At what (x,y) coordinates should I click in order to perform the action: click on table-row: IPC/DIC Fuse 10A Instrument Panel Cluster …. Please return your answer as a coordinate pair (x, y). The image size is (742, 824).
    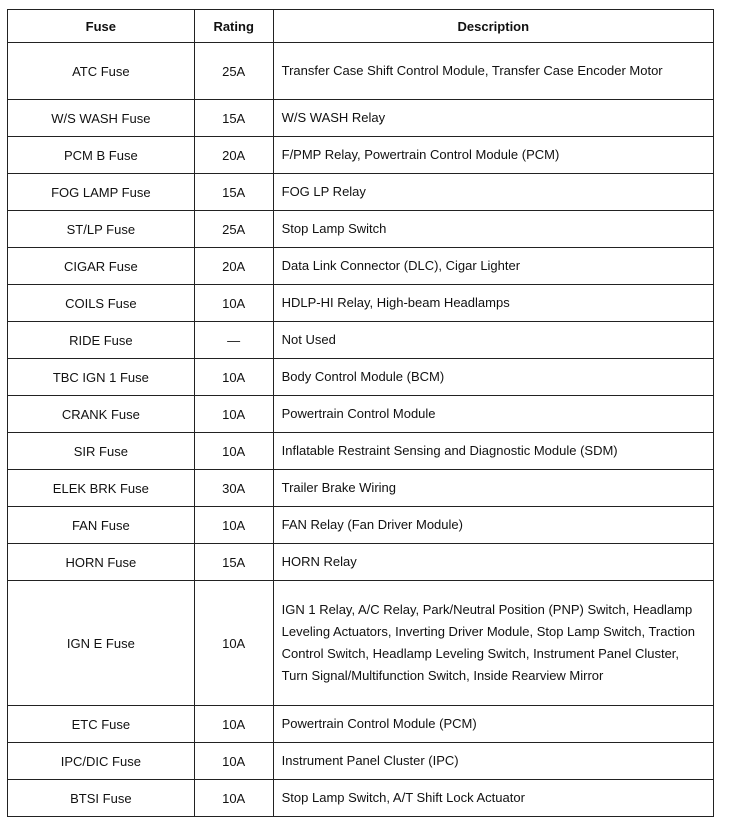
    Looking at the image, I should click on (361, 761).